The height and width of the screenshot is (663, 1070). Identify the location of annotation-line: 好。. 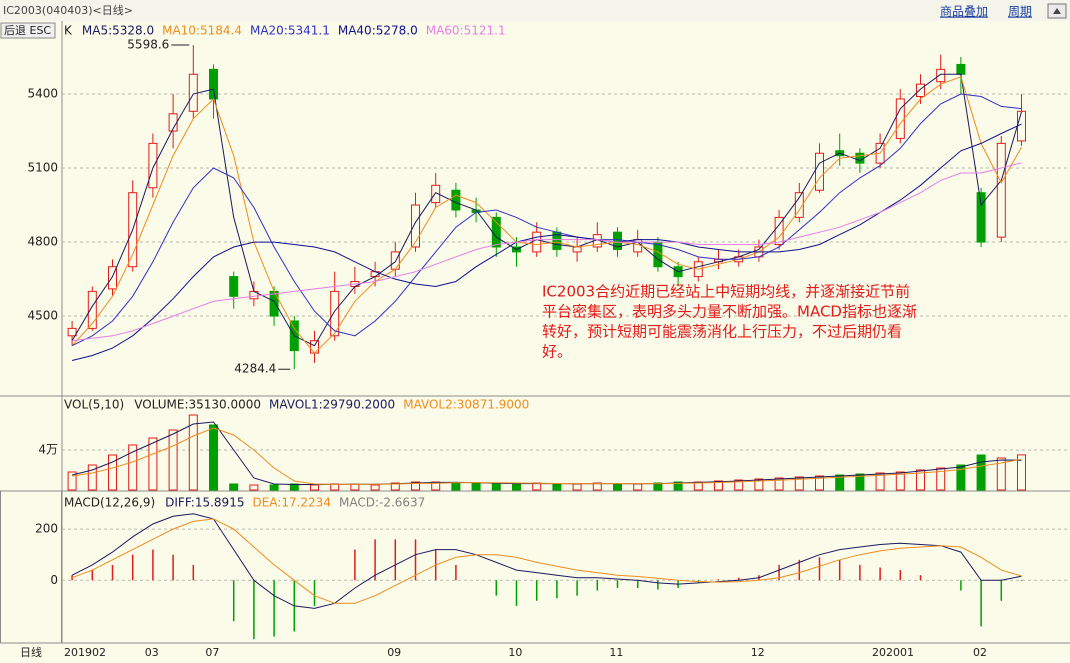
(557, 352).